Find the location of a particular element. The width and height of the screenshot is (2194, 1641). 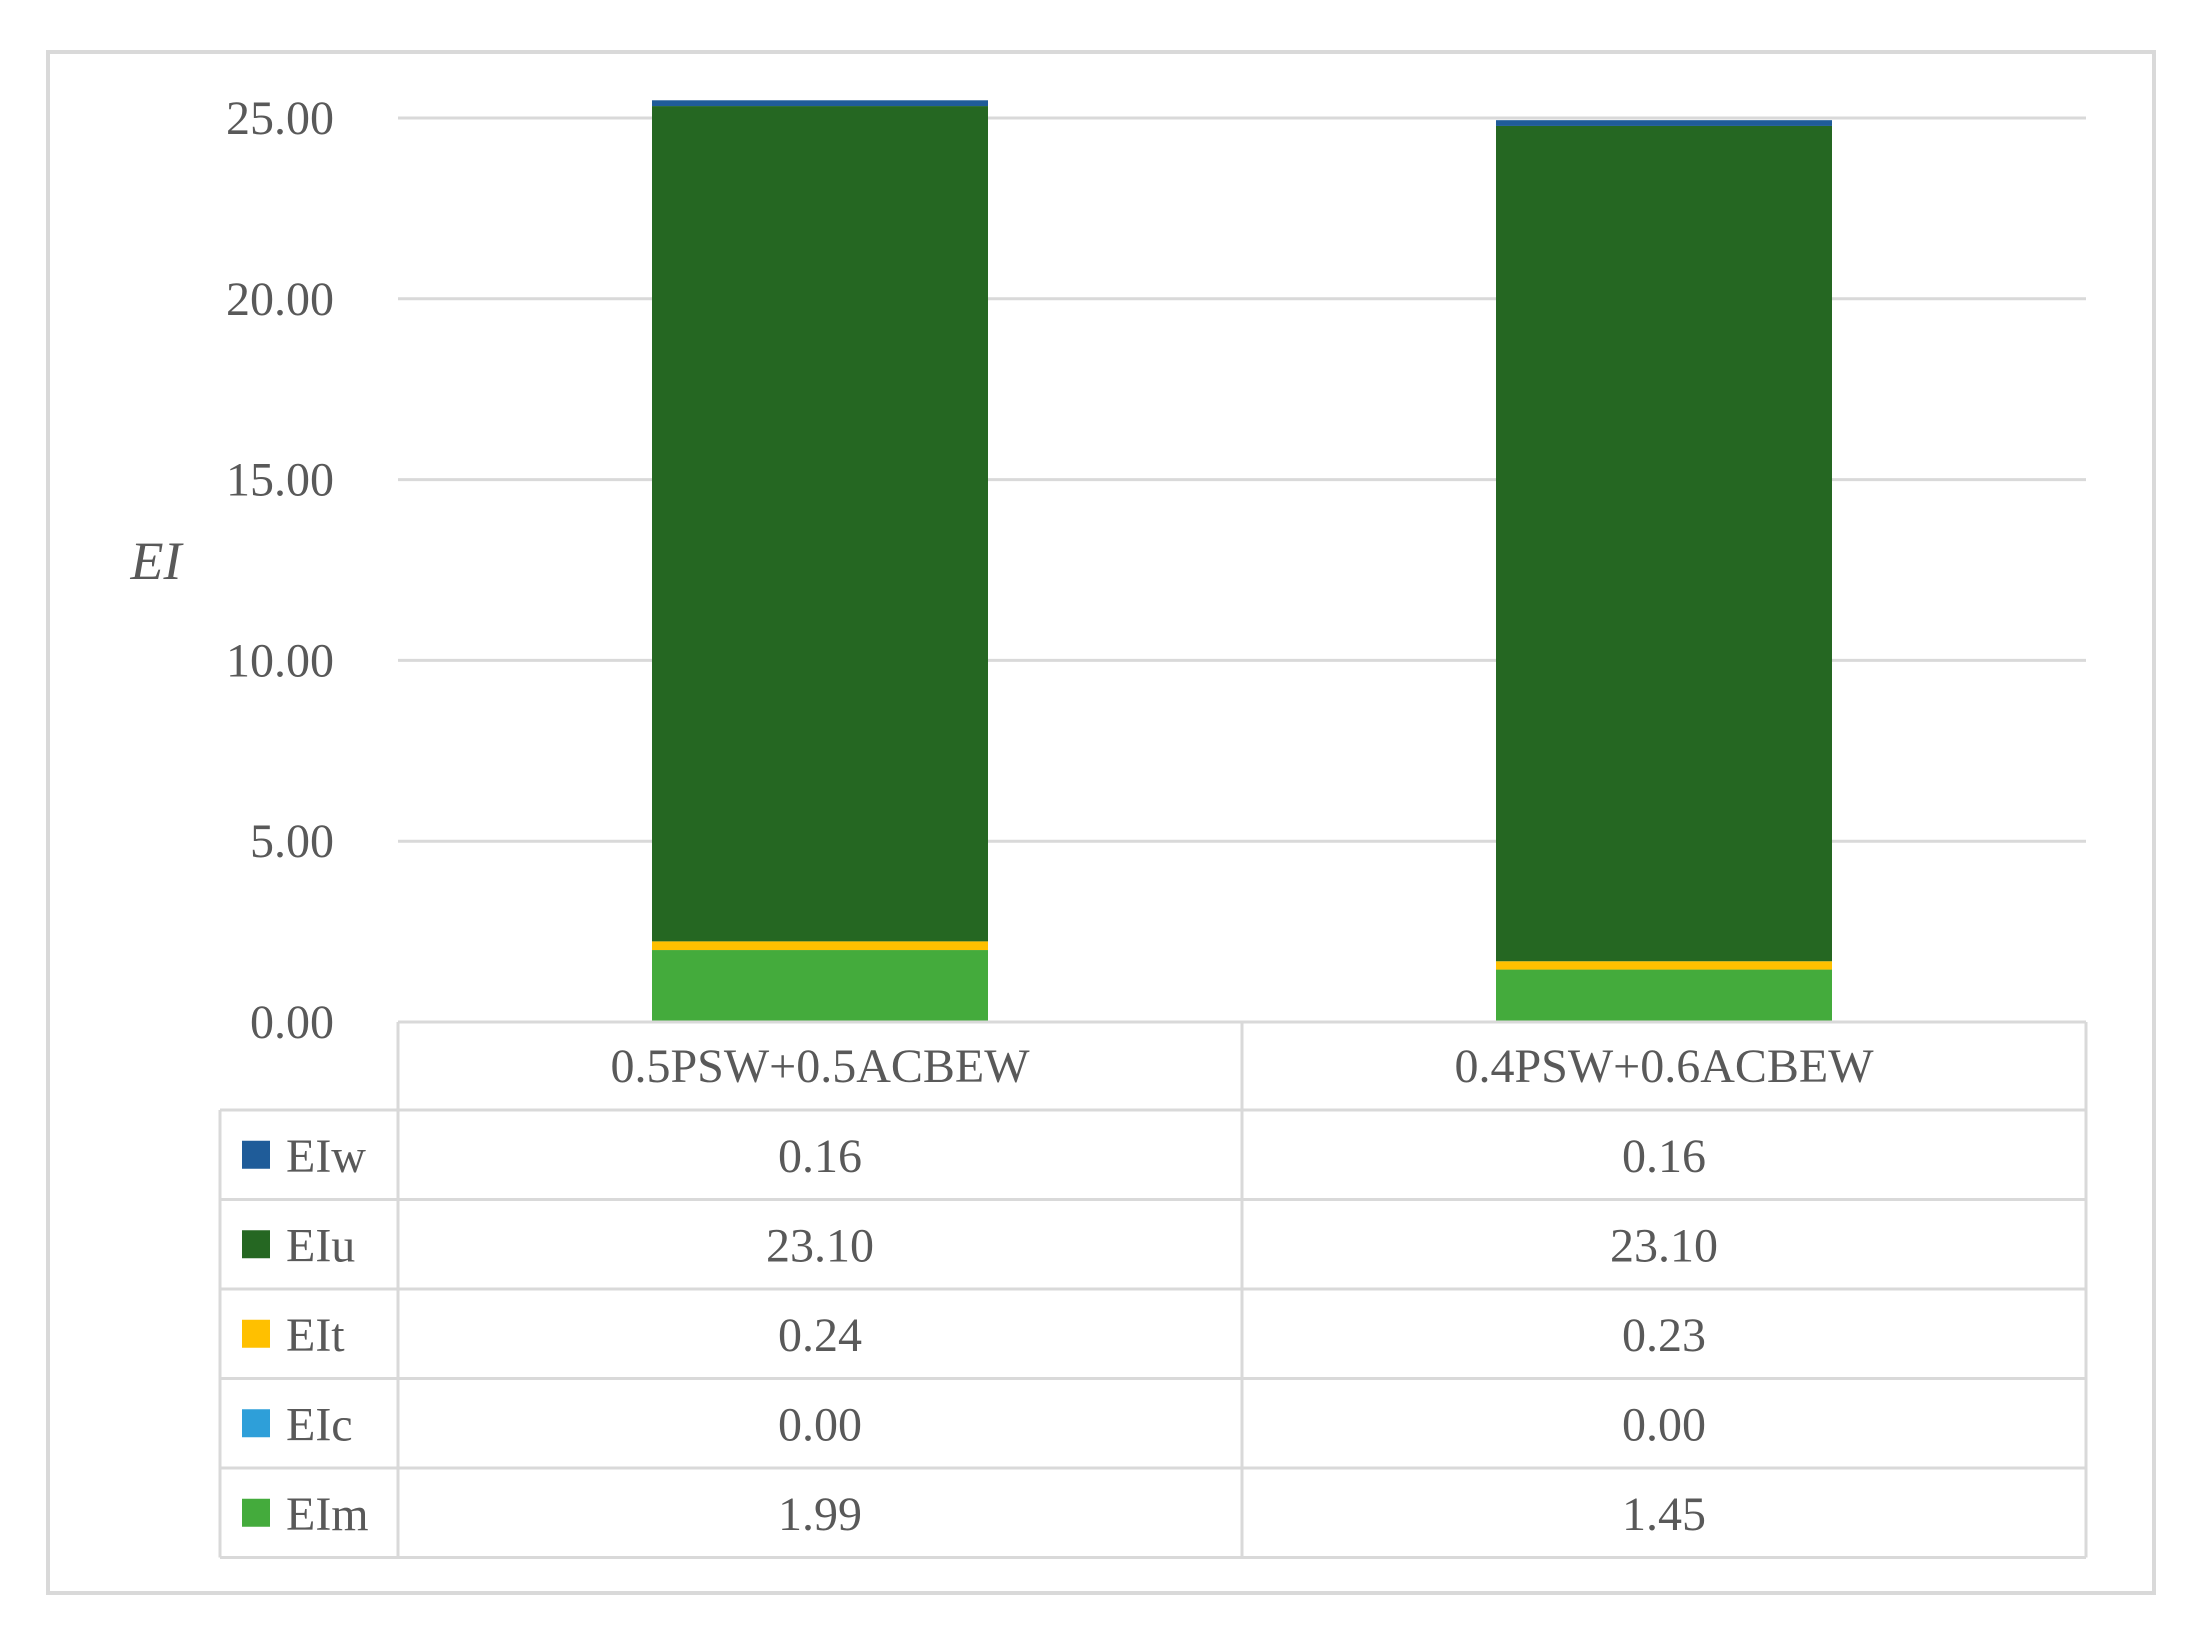

legend-label: EIc is located at coordinates (319, 1424).